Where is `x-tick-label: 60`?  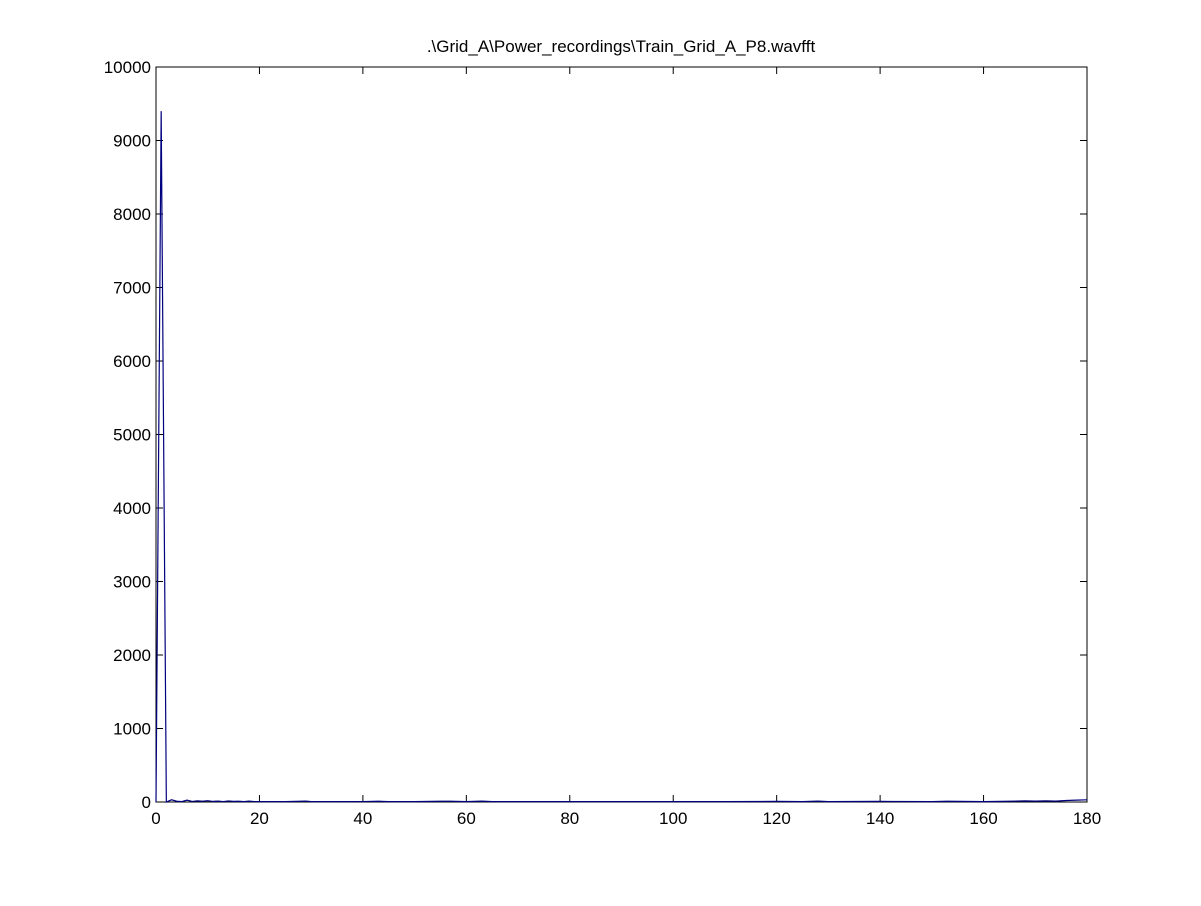 x-tick-label: 60 is located at coordinates (466, 818).